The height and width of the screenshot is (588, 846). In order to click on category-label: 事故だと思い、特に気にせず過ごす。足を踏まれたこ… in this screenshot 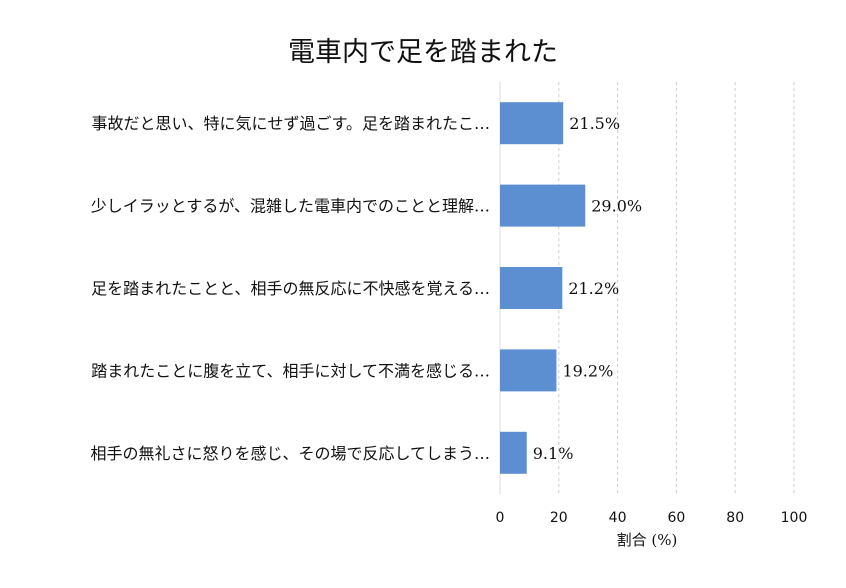, I will do `click(290, 123)`.